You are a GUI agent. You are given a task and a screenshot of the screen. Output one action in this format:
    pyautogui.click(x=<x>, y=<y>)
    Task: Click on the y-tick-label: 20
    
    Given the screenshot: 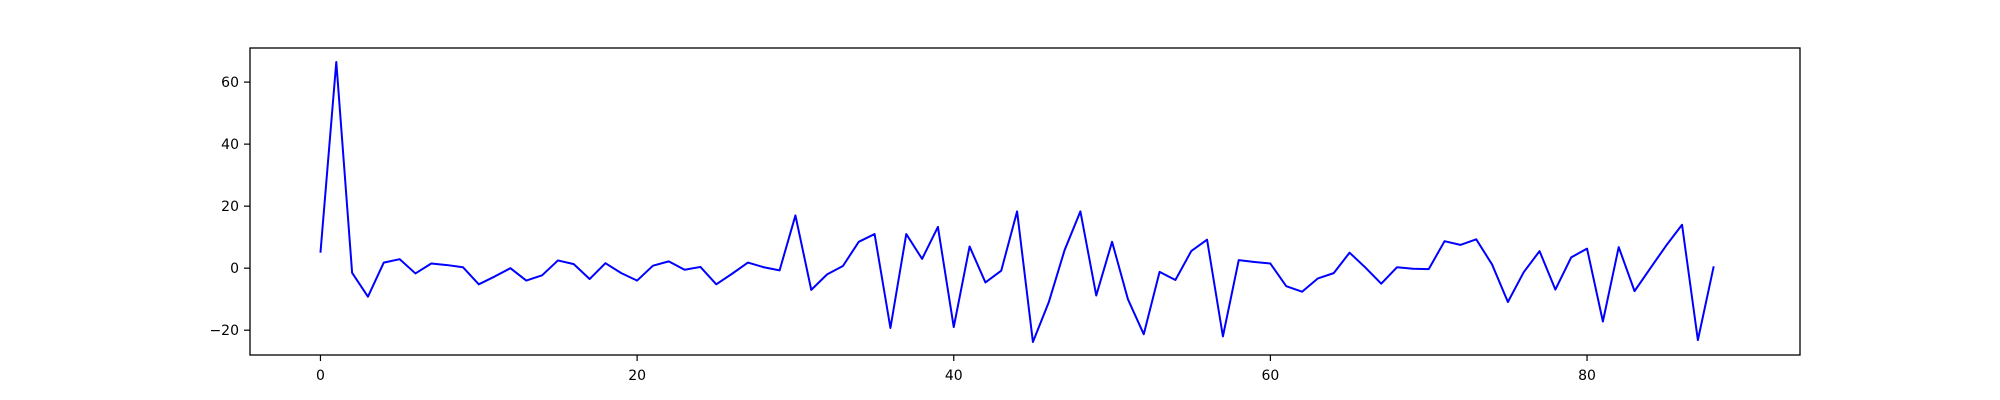 What is the action you would take?
    pyautogui.click(x=230, y=207)
    